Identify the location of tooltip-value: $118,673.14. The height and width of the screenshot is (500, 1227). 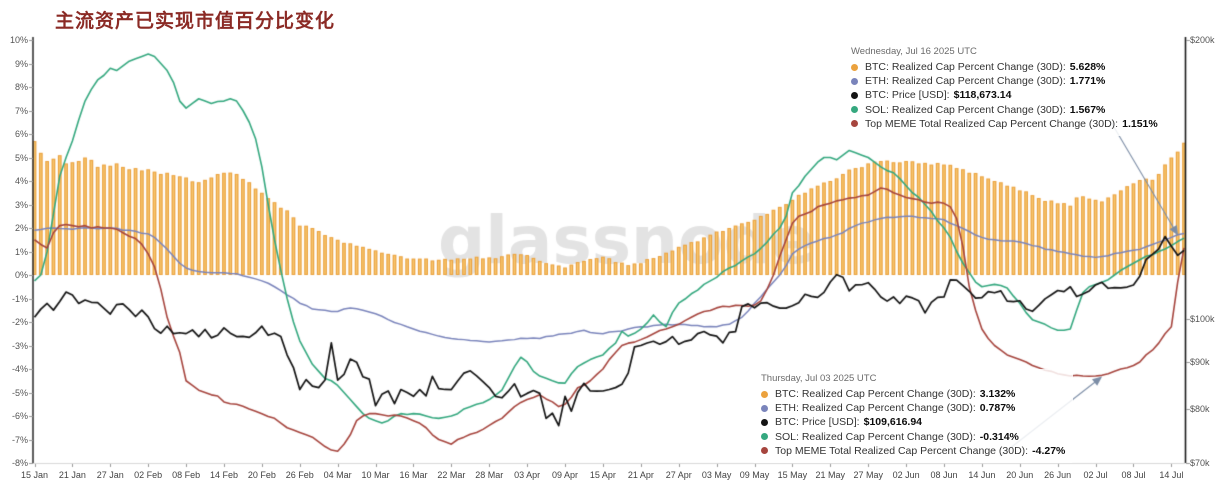
(982, 95).